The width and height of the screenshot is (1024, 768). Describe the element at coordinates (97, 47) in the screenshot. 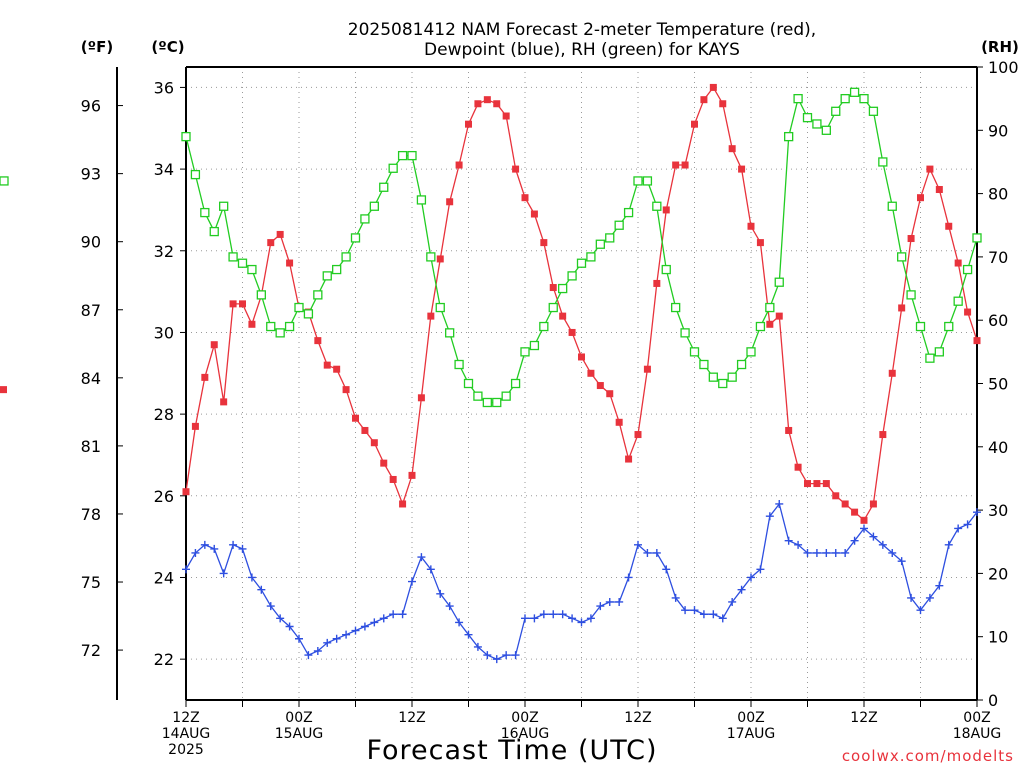

I see `fahrenheit-unit-label: (ºF)` at that location.